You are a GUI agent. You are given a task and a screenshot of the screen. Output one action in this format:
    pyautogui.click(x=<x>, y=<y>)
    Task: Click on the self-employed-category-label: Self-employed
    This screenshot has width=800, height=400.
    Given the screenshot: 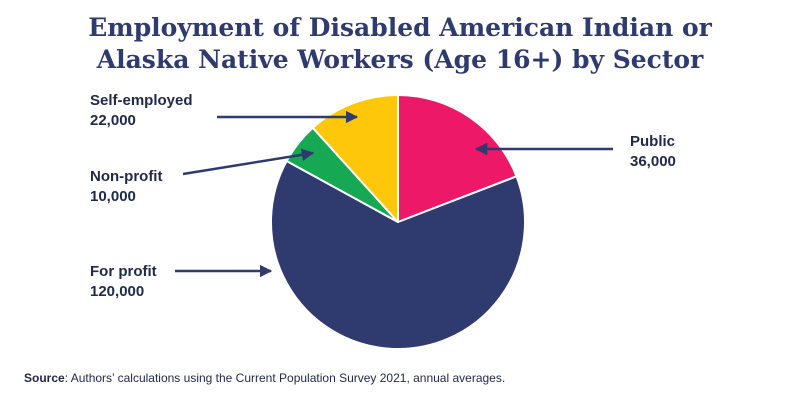 What is the action you would take?
    pyautogui.click(x=141, y=100)
    